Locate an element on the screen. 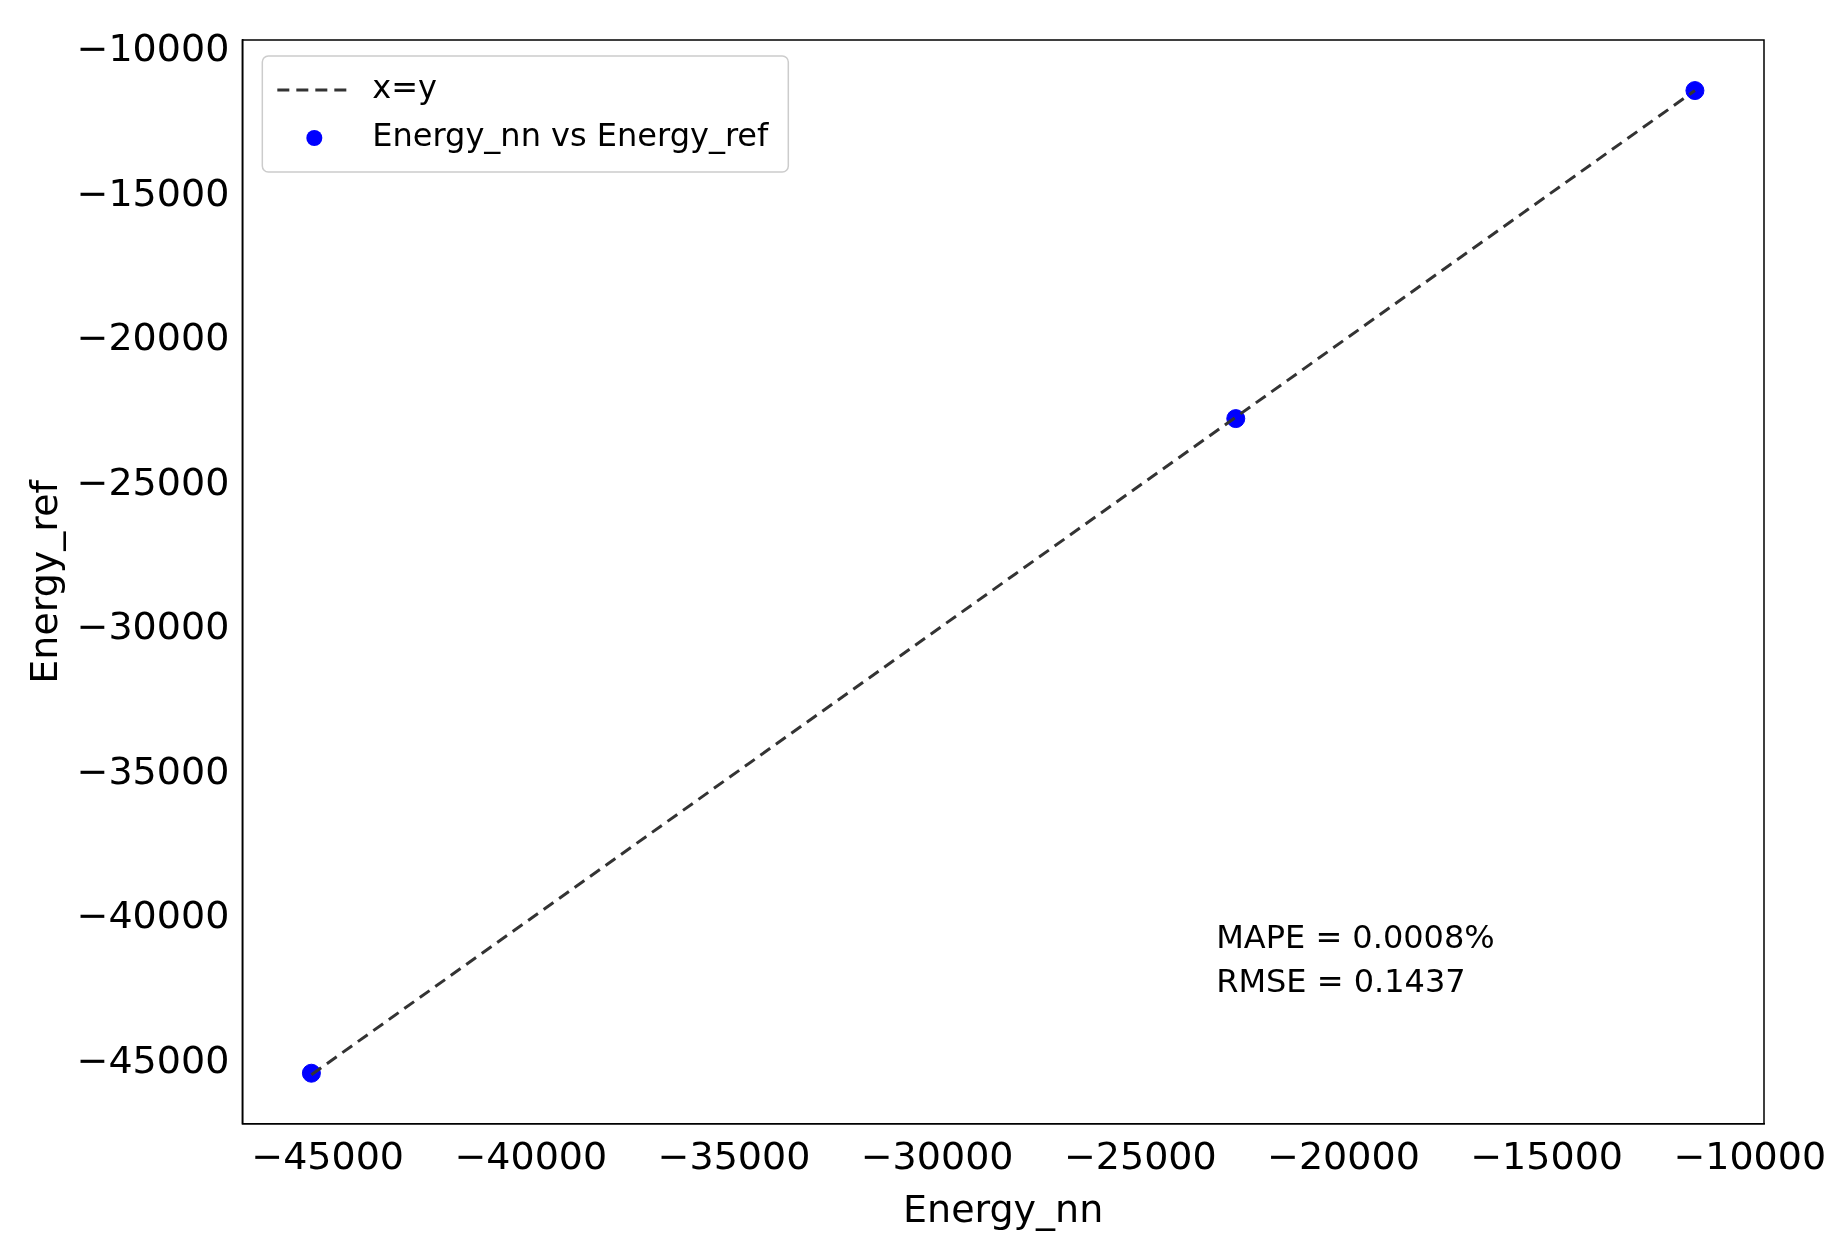 This screenshot has width=1844, height=1249. x-tick-label: −30000 is located at coordinates (937, 1156).